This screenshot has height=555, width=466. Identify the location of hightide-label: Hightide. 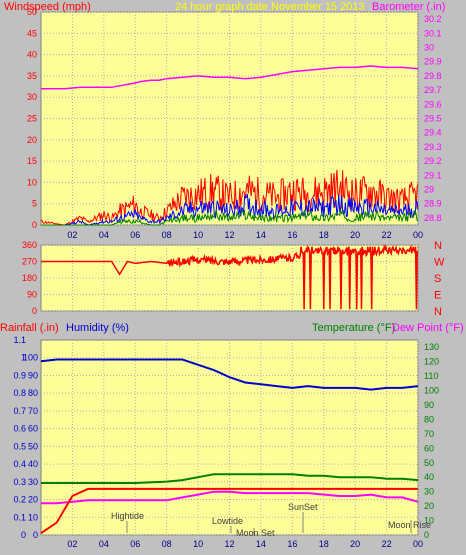
(127, 516).